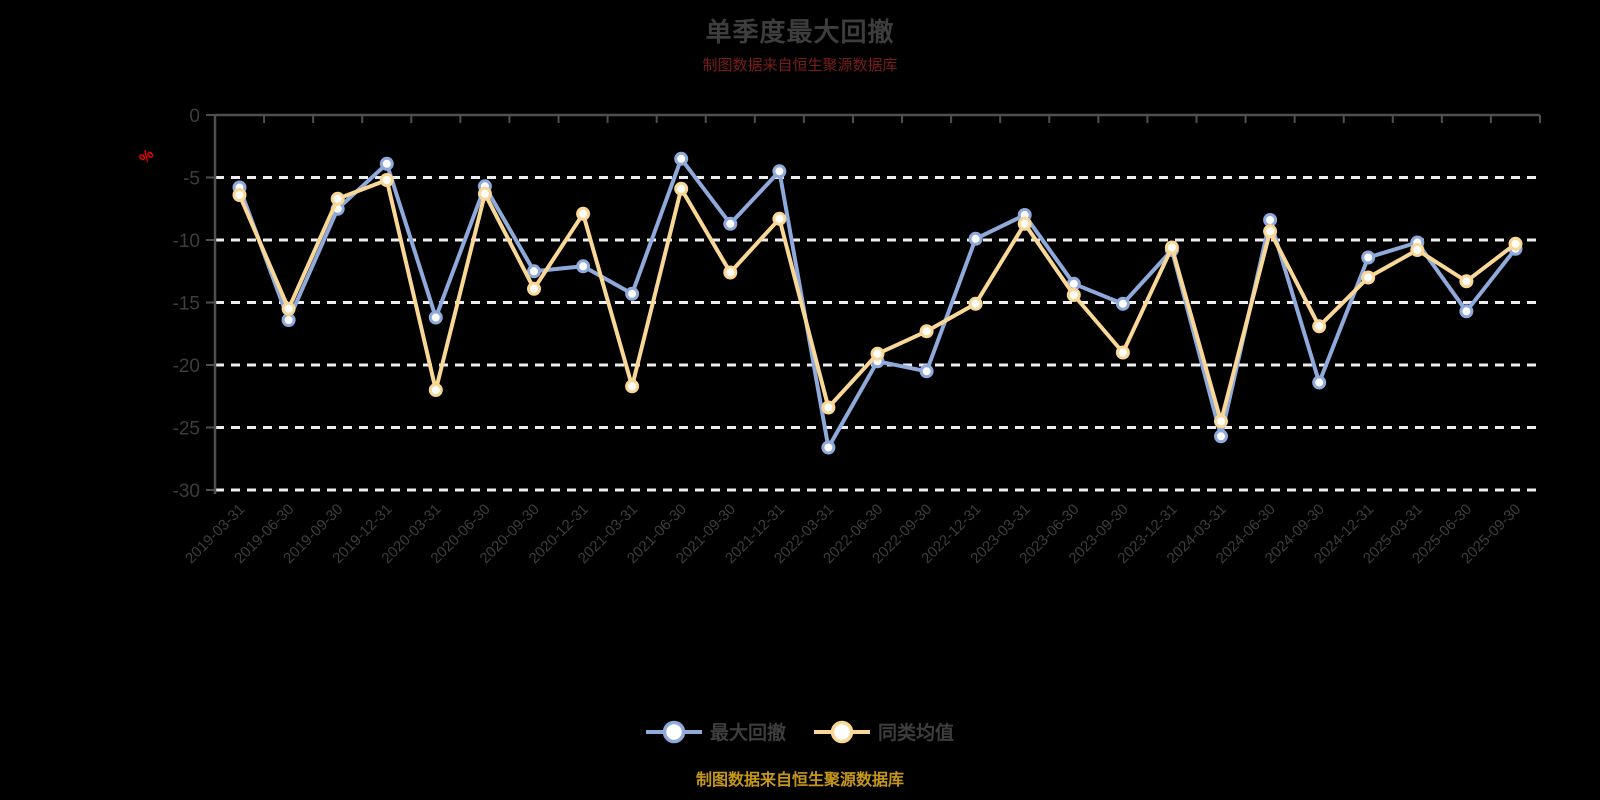  What do you see at coordinates (186, 241) in the screenshot?
I see `y-tick-label: -10` at bounding box center [186, 241].